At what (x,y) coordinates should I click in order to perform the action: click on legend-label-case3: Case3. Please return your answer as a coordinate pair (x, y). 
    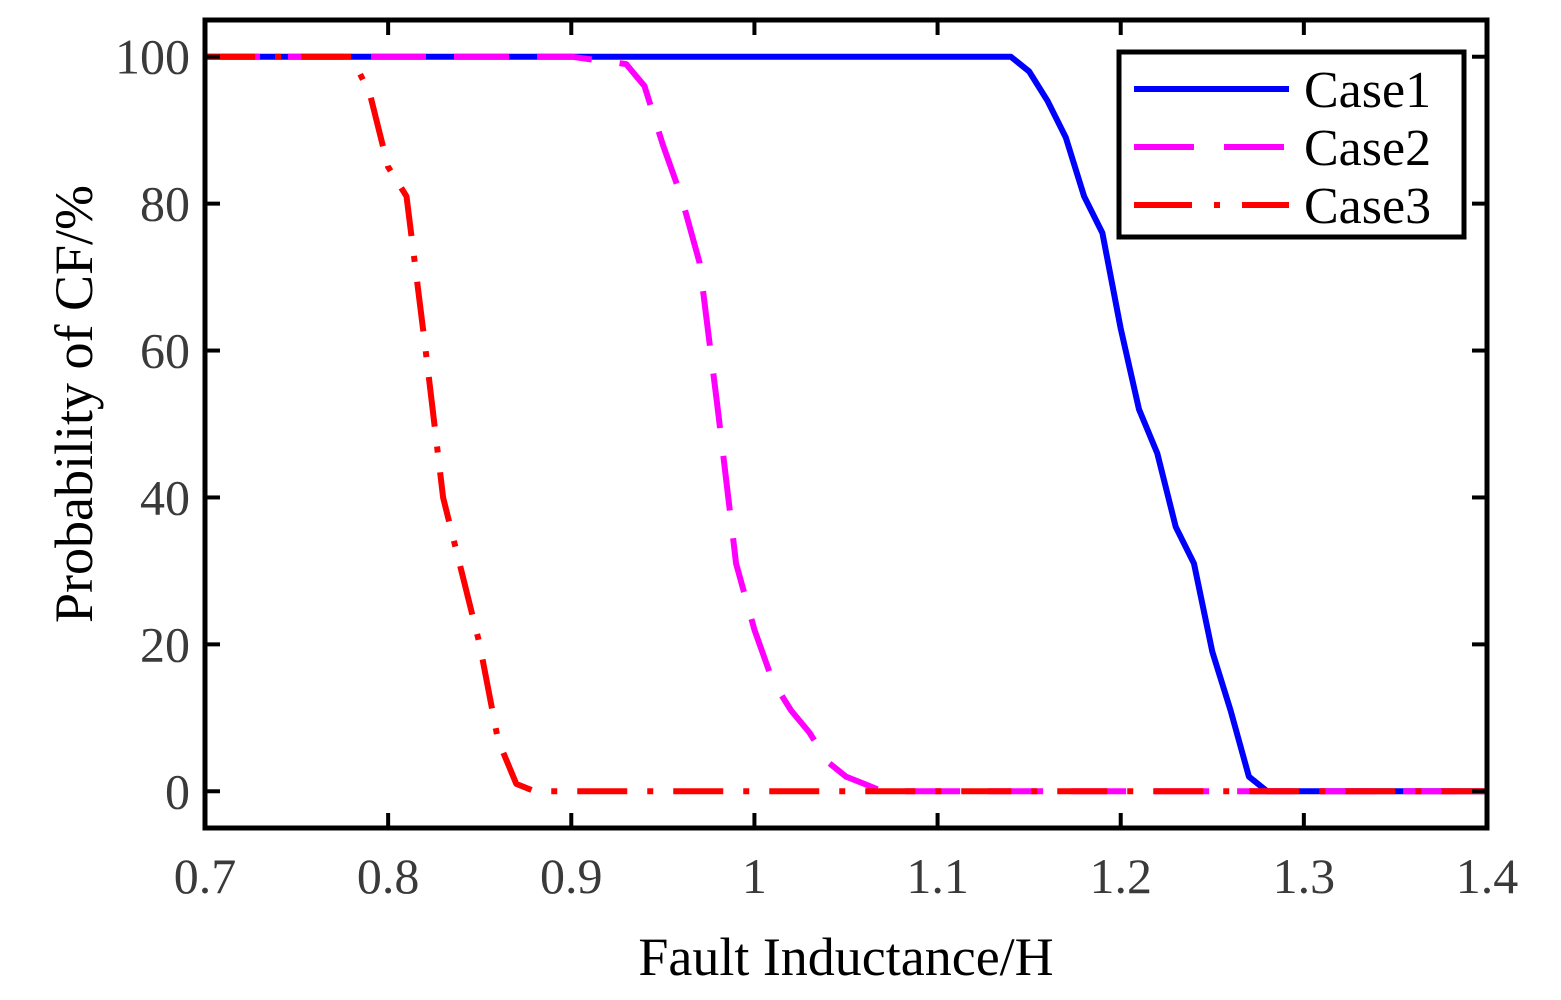
    Looking at the image, I should click on (1367, 206).